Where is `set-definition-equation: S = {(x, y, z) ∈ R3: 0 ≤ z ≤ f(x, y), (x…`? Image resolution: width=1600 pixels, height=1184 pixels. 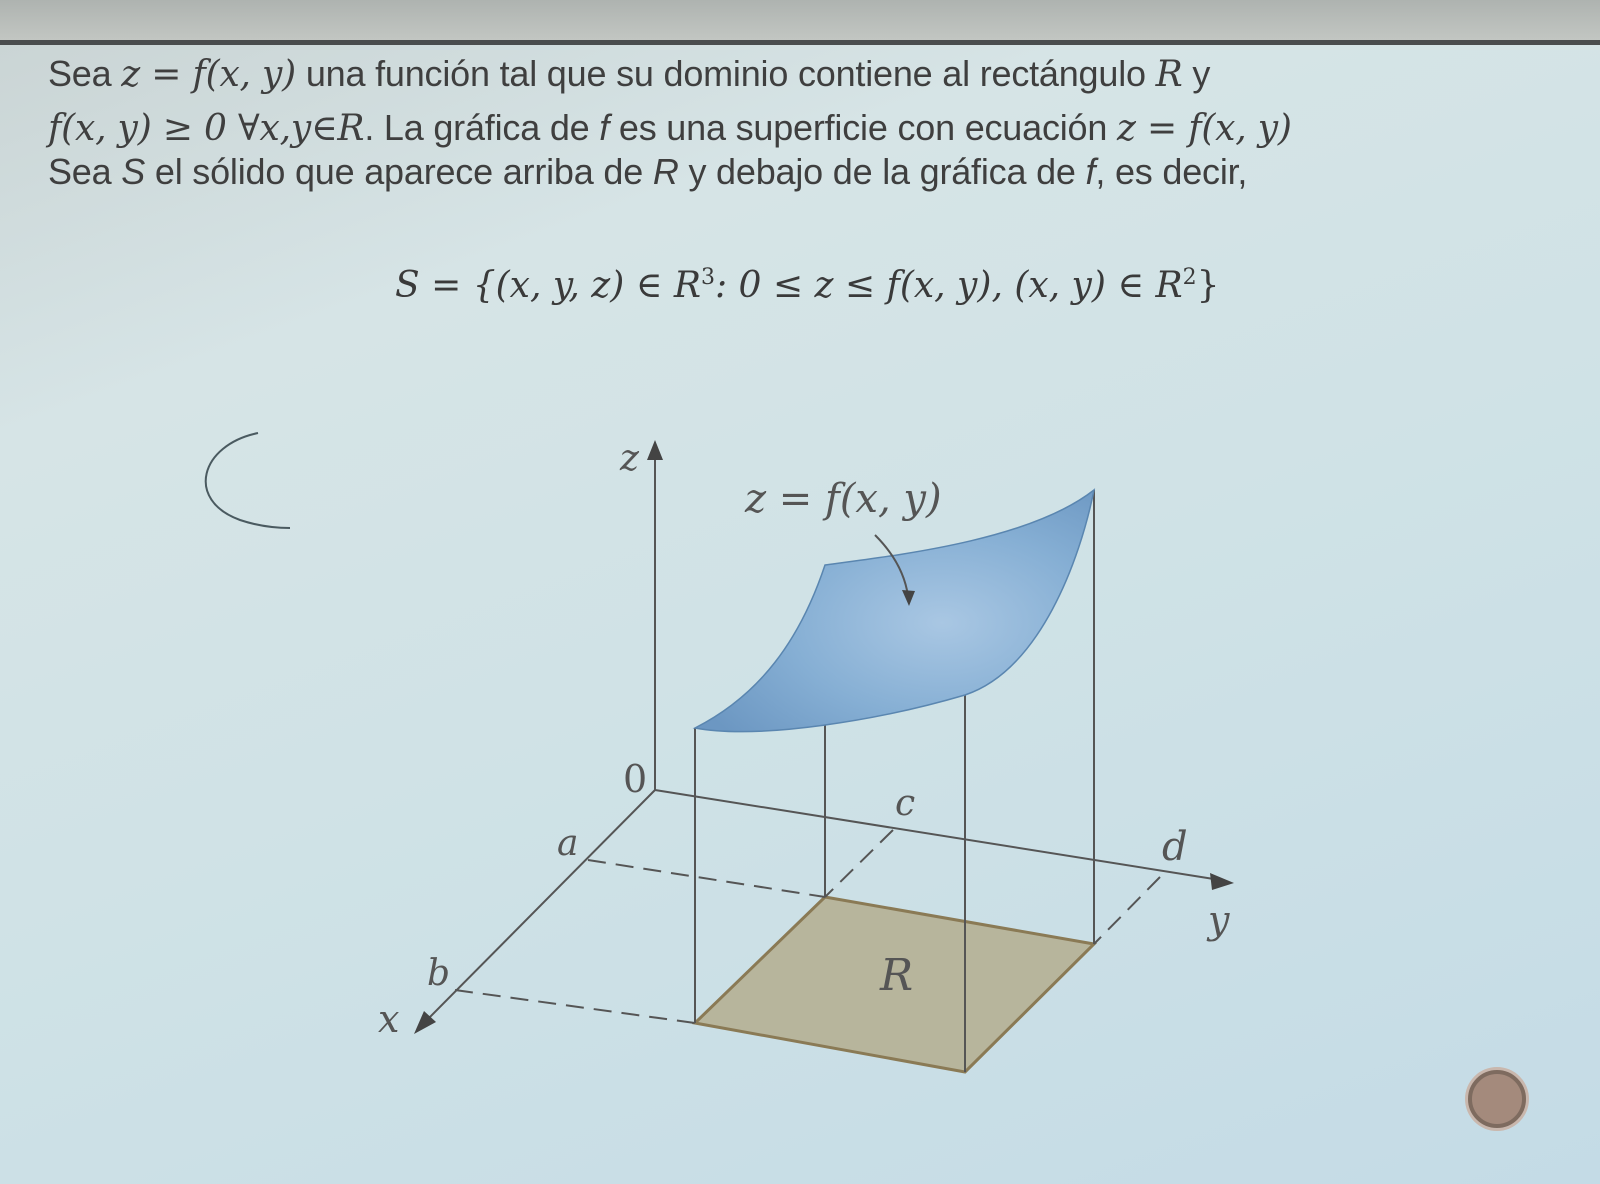
set-definition-equation: S = {(x, y, z) ∈ R3: 0 ≤ z ≤ f(x, y), (x… is located at coordinates (807, 285).